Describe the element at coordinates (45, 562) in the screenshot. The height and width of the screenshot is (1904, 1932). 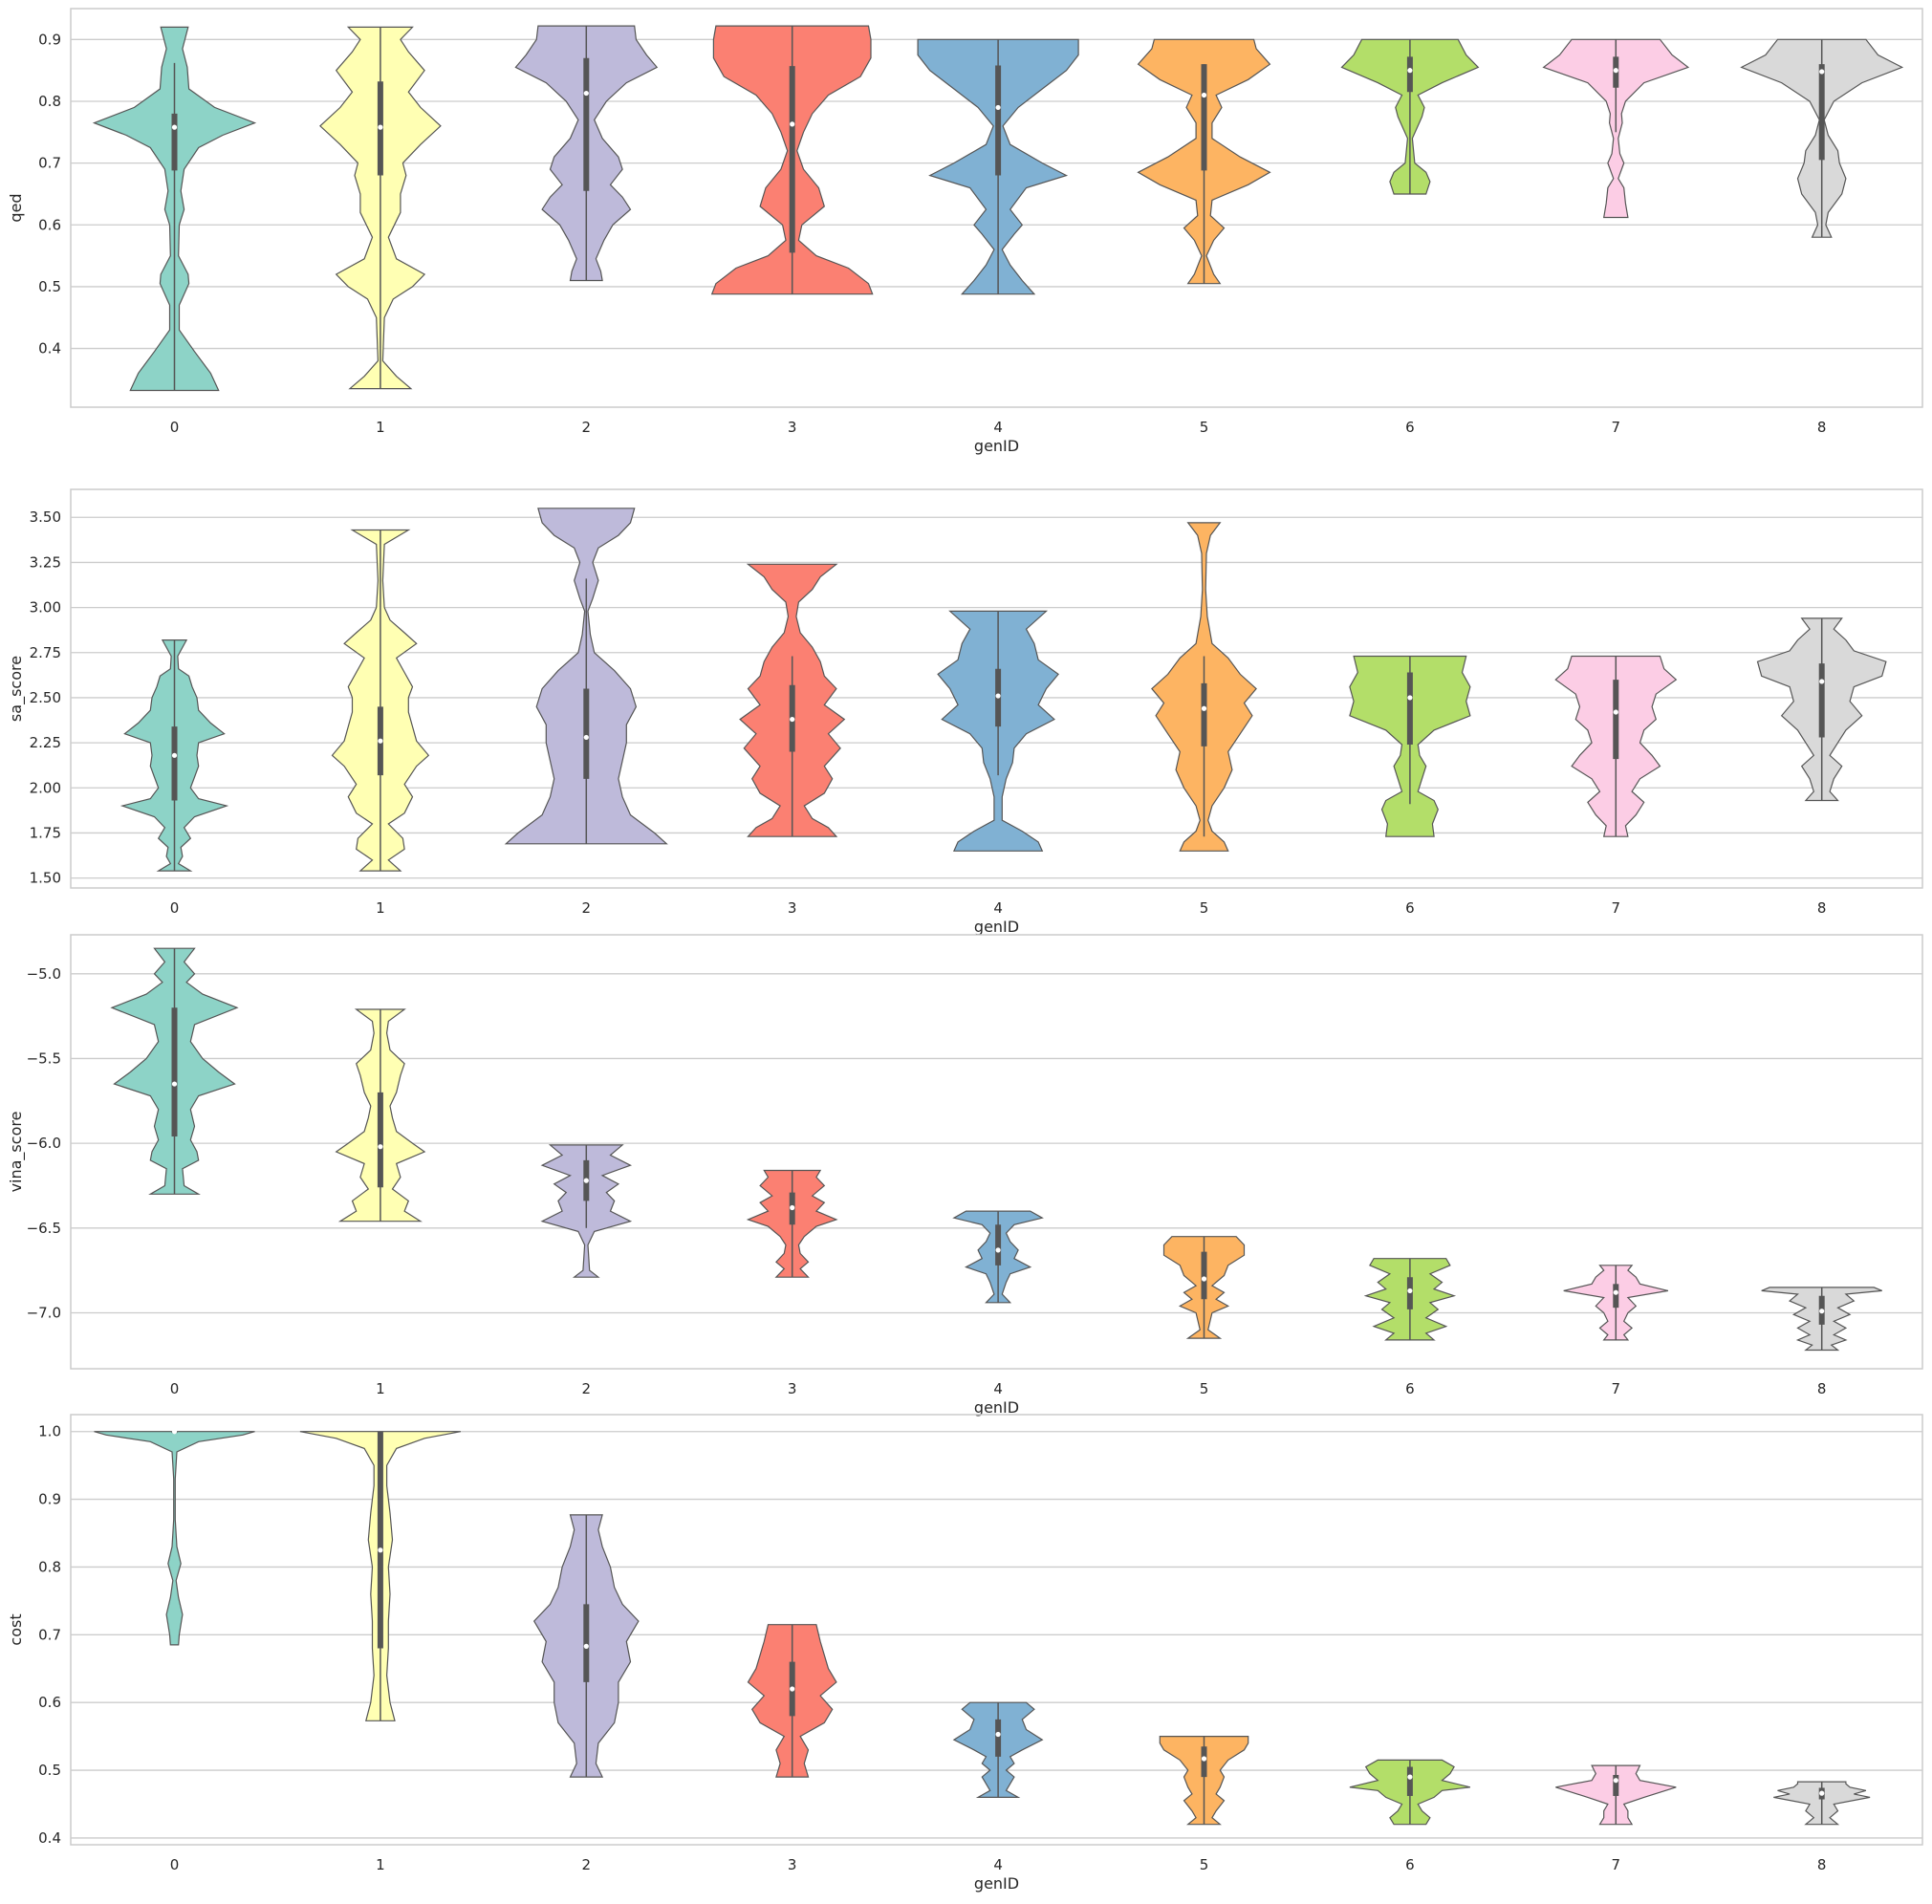
I see `y-tick-label: 3.25` at that location.